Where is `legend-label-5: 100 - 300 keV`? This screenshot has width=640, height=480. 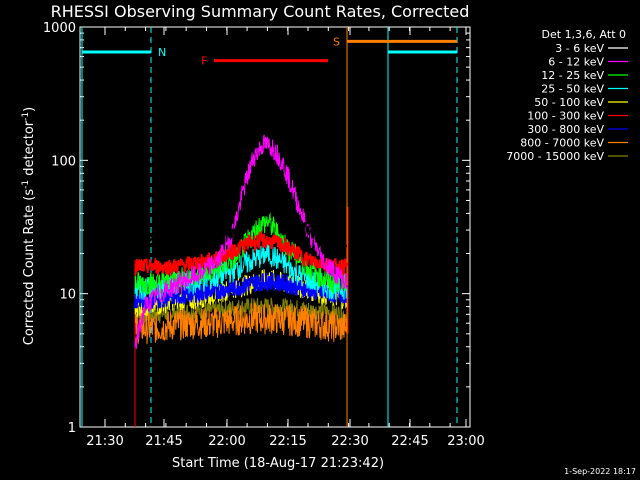
legend-label-5: 100 - 300 keV is located at coordinates (565, 116).